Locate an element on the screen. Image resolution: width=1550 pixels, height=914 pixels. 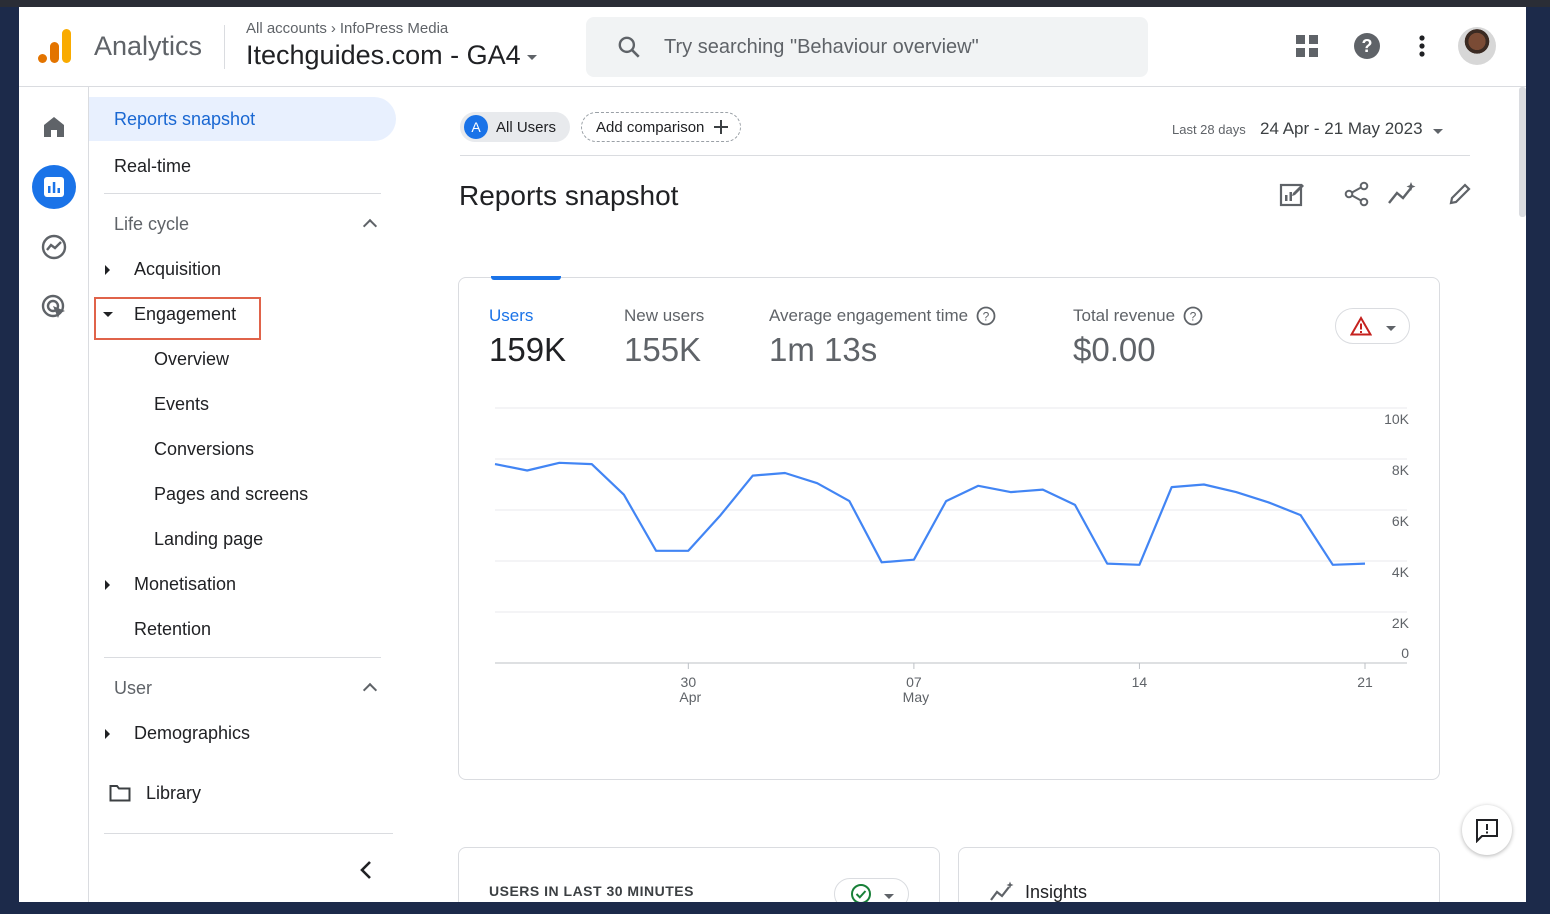
nav-section-lifecycle: Life cycle is located at coordinates (152, 224).